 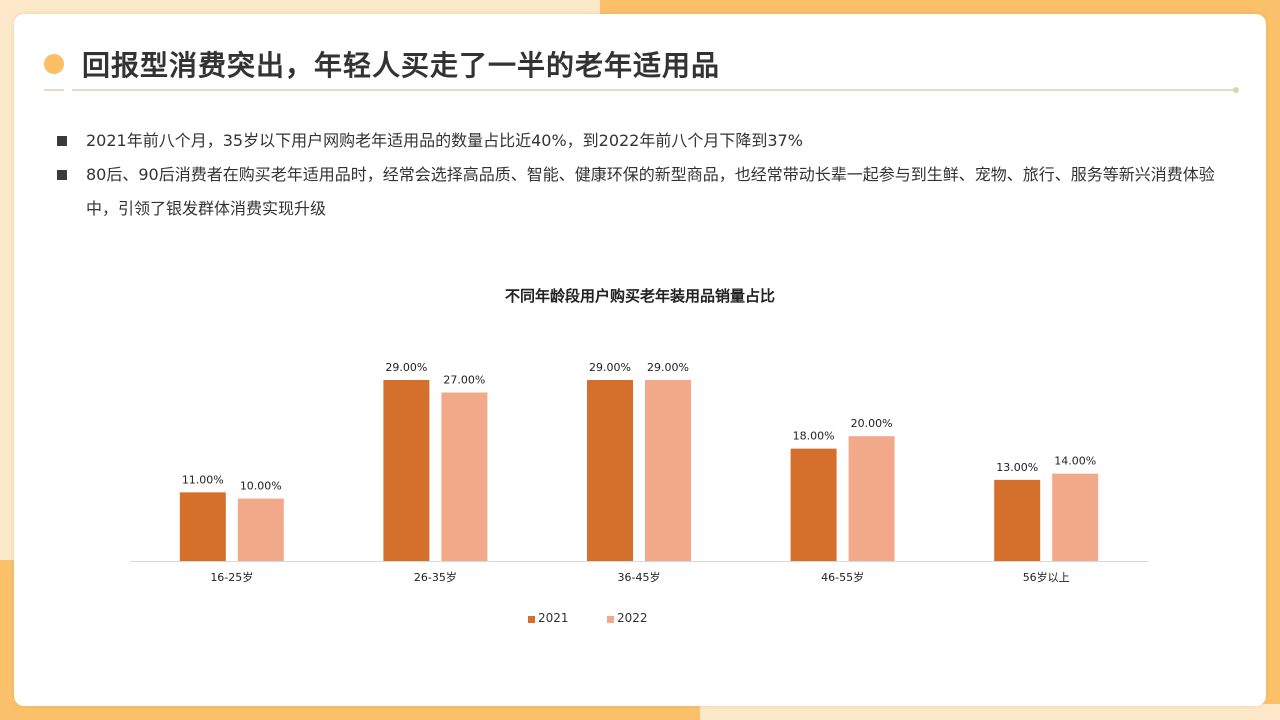 What do you see at coordinates (1046, 577) in the screenshot?
I see `x-tick-label: 56岁以上` at bounding box center [1046, 577].